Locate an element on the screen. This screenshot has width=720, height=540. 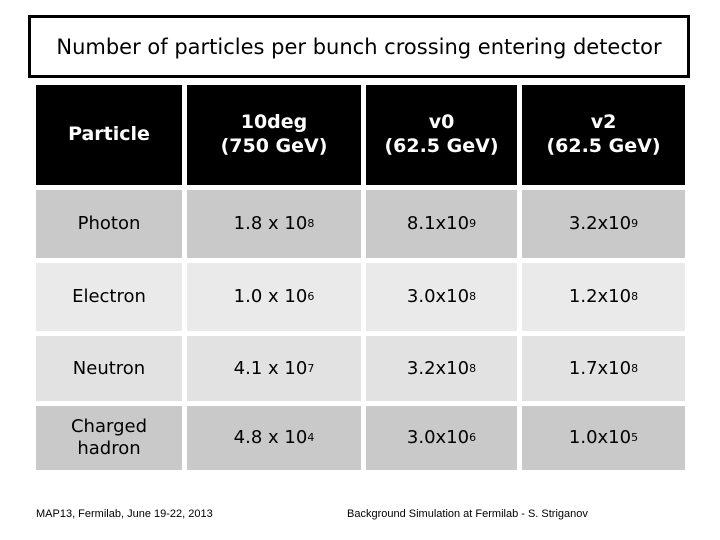
value-base: 4.8 x 10 is located at coordinates (270, 438).